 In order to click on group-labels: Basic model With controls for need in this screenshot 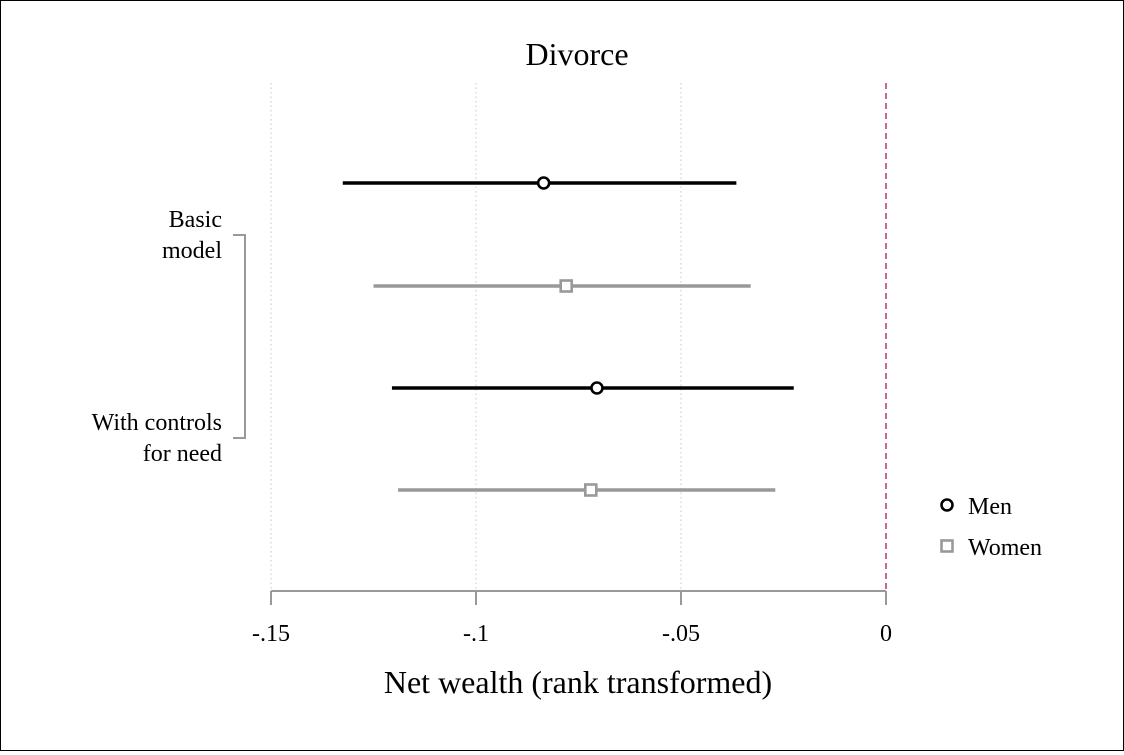, I will do `click(169, 337)`.